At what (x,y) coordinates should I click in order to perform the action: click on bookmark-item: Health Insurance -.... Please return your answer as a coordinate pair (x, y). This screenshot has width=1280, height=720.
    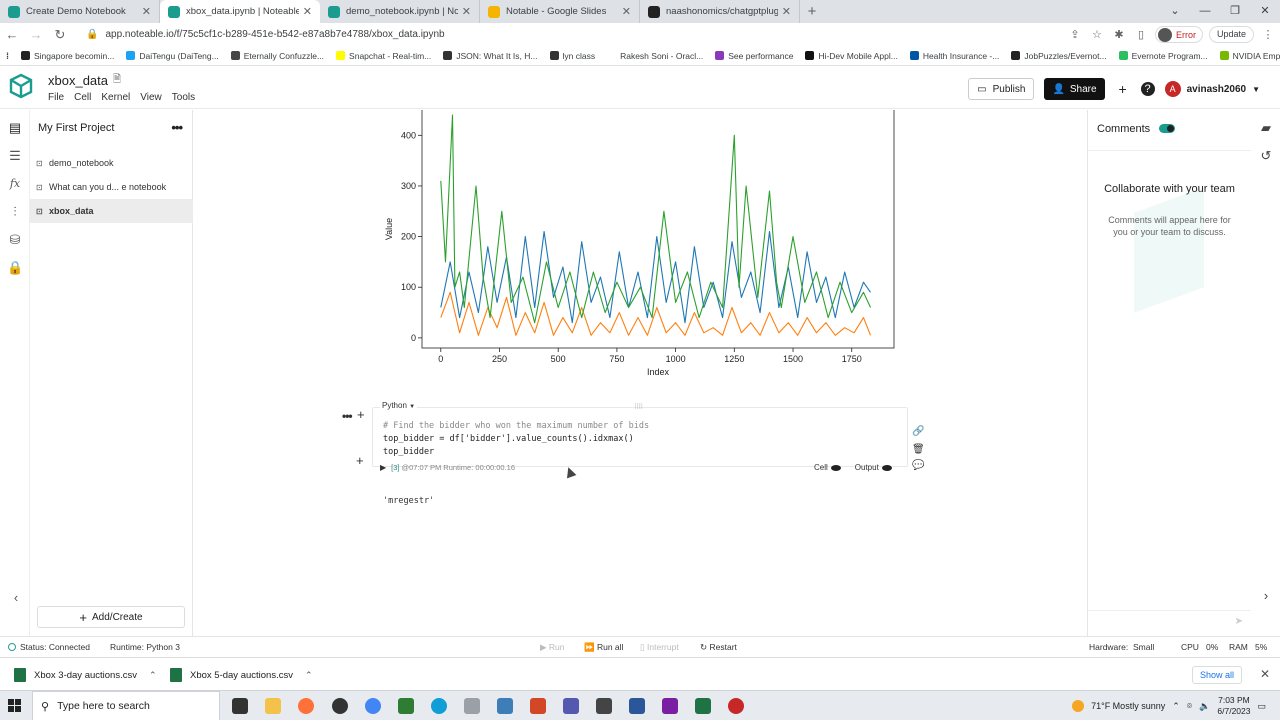
    Looking at the image, I should click on (954, 56).